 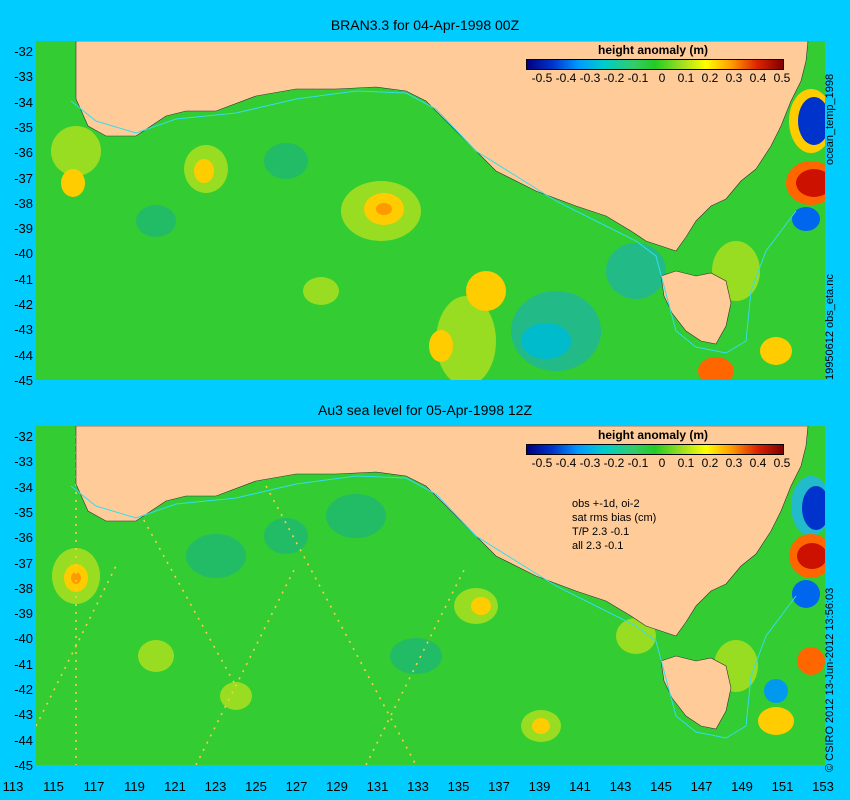 I want to click on x-tick-label: 137, so click(x=499, y=786).